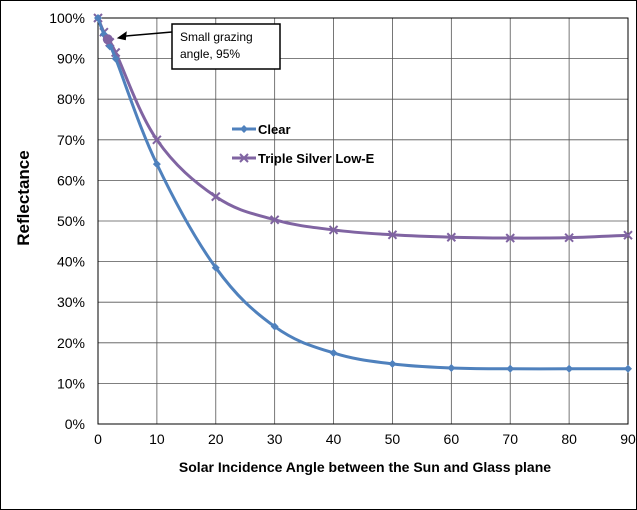 This screenshot has height=510, width=637. What do you see at coordinates (628, 439) in the screenshot?
I see `x-tick-label: 90` at bounding box center [628, 439].